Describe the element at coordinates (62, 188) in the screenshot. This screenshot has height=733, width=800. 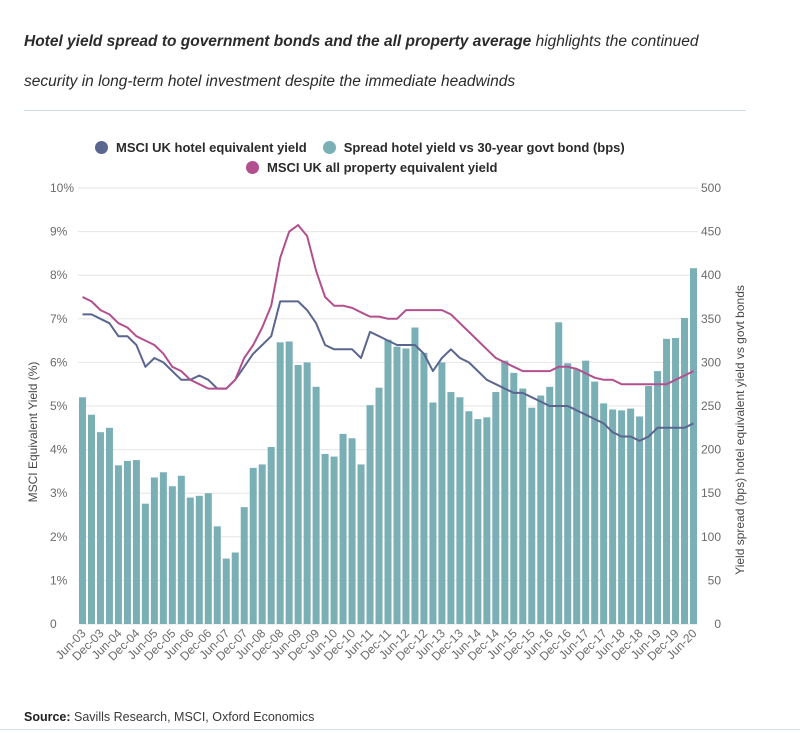
I see `y-tick-label-left: 10%` at that location.